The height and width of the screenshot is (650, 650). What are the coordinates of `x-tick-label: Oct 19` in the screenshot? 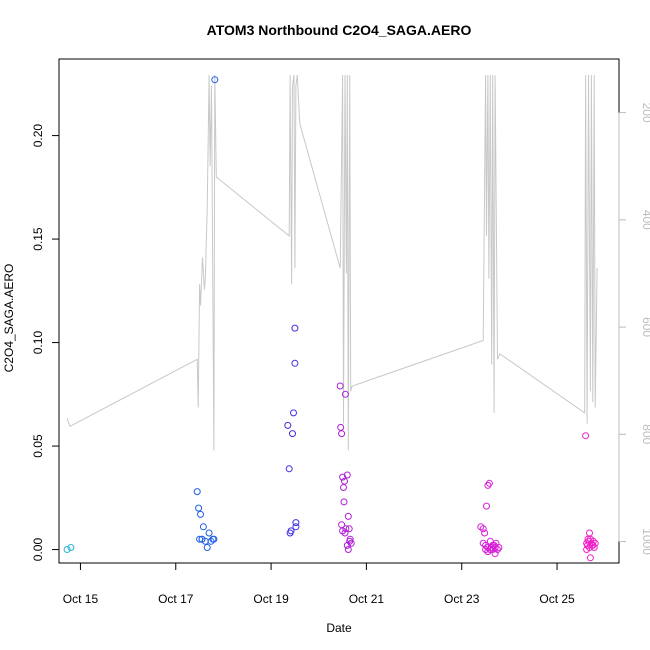 It's located at (271, 599).